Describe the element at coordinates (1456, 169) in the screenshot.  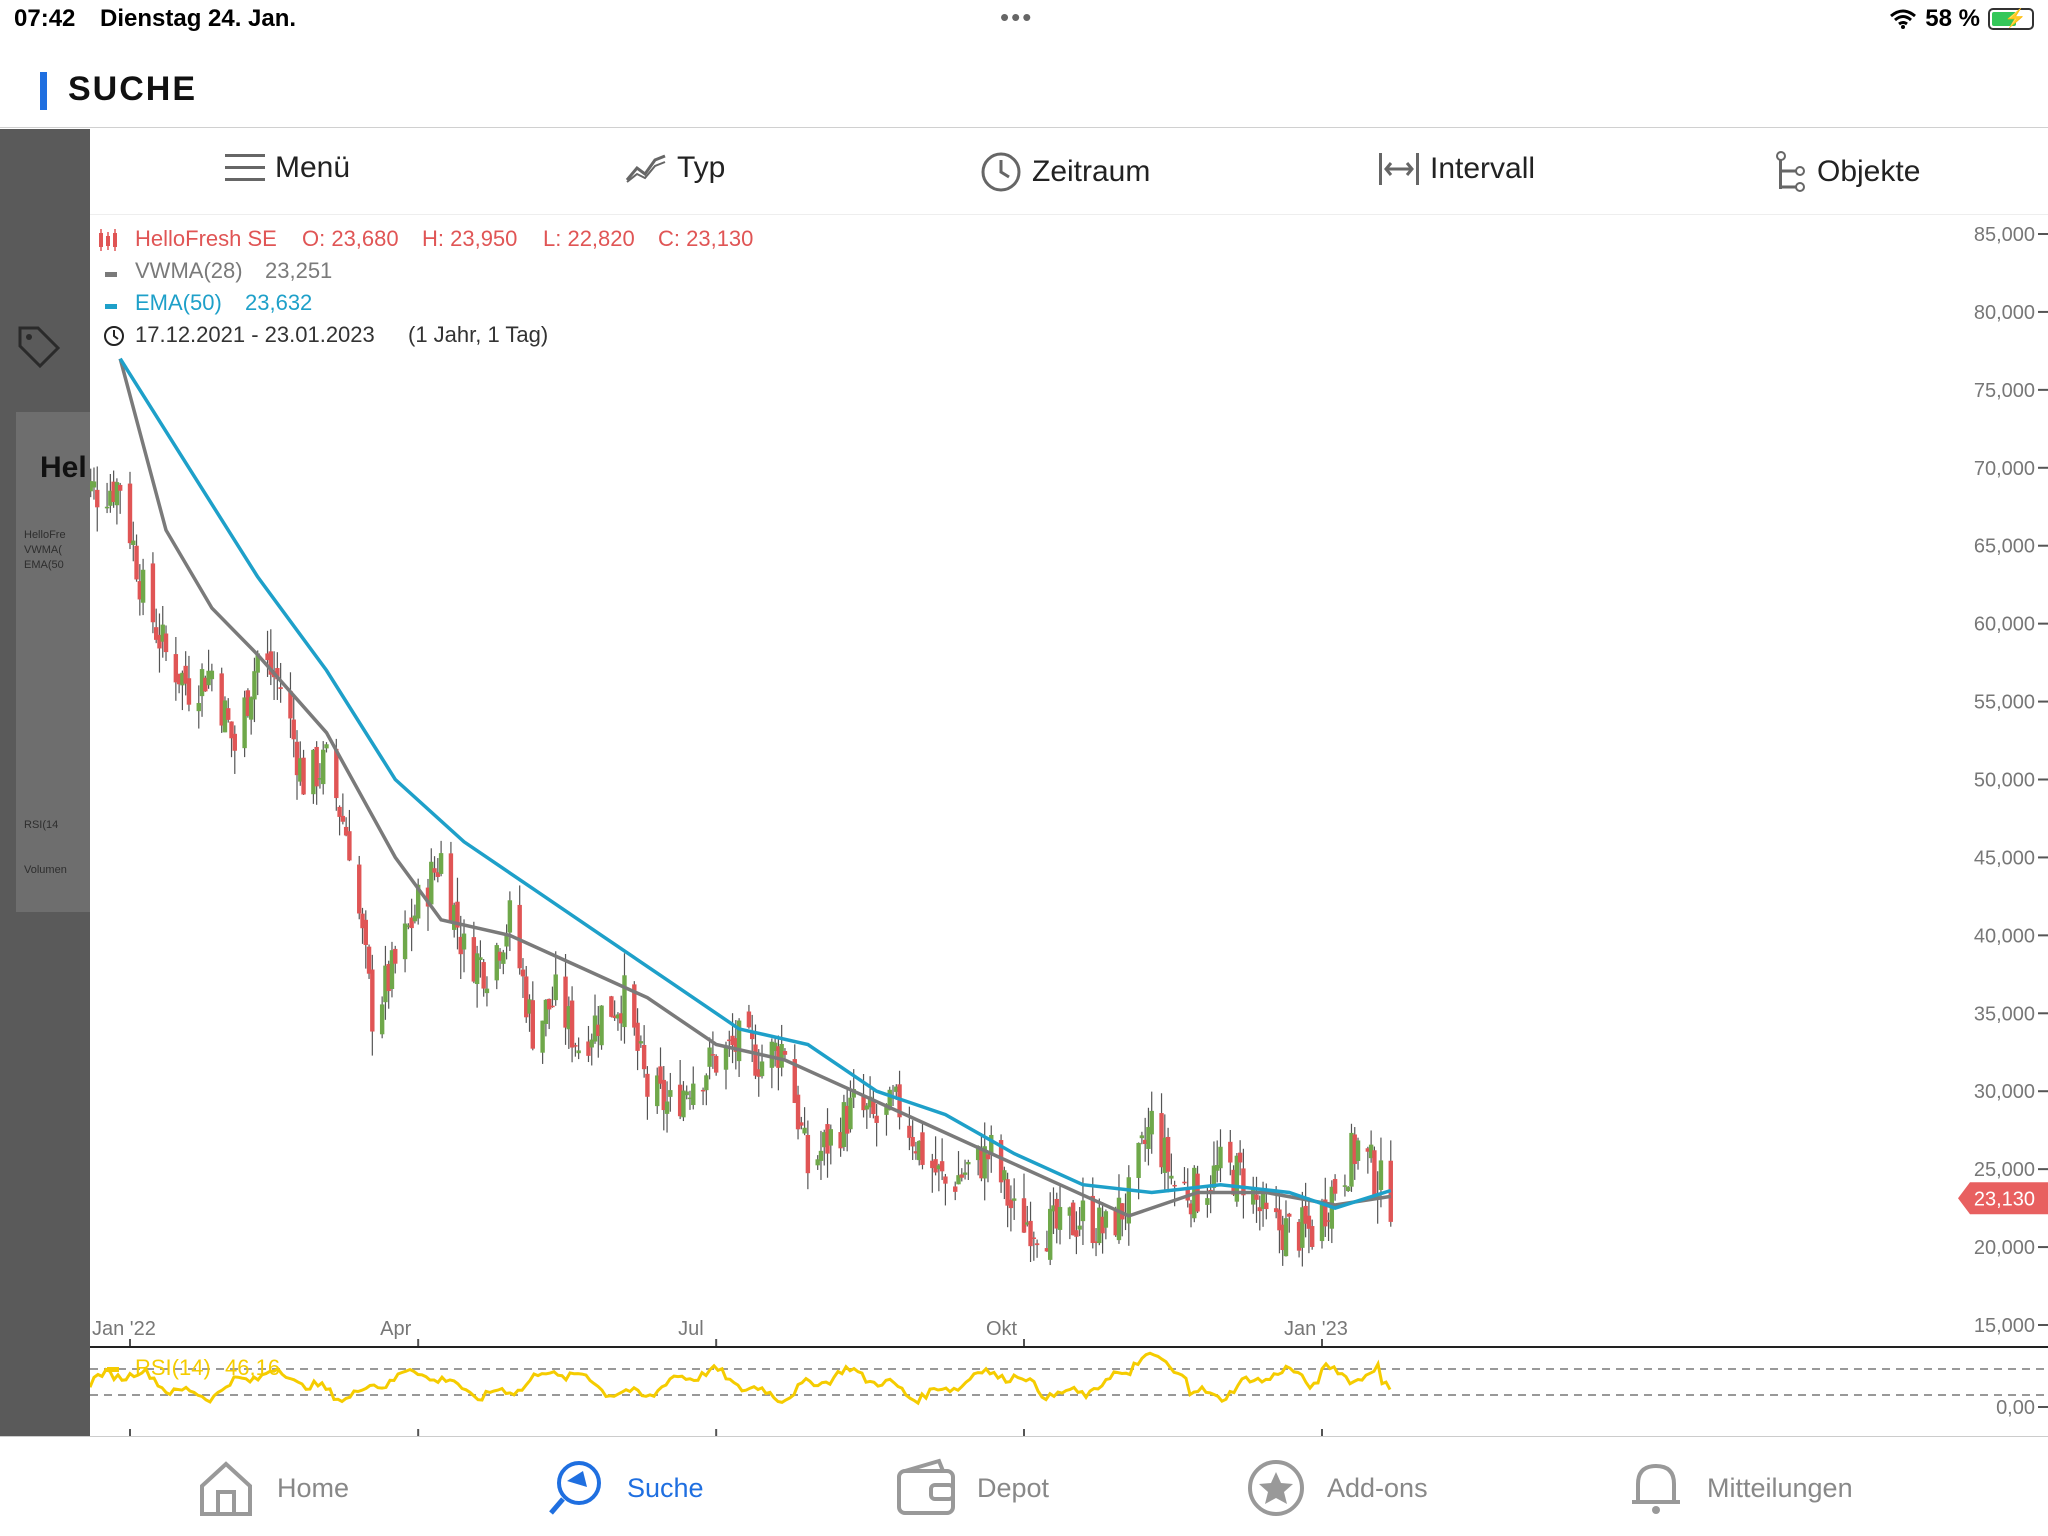
I see `interval-button: Intervall` at that location.